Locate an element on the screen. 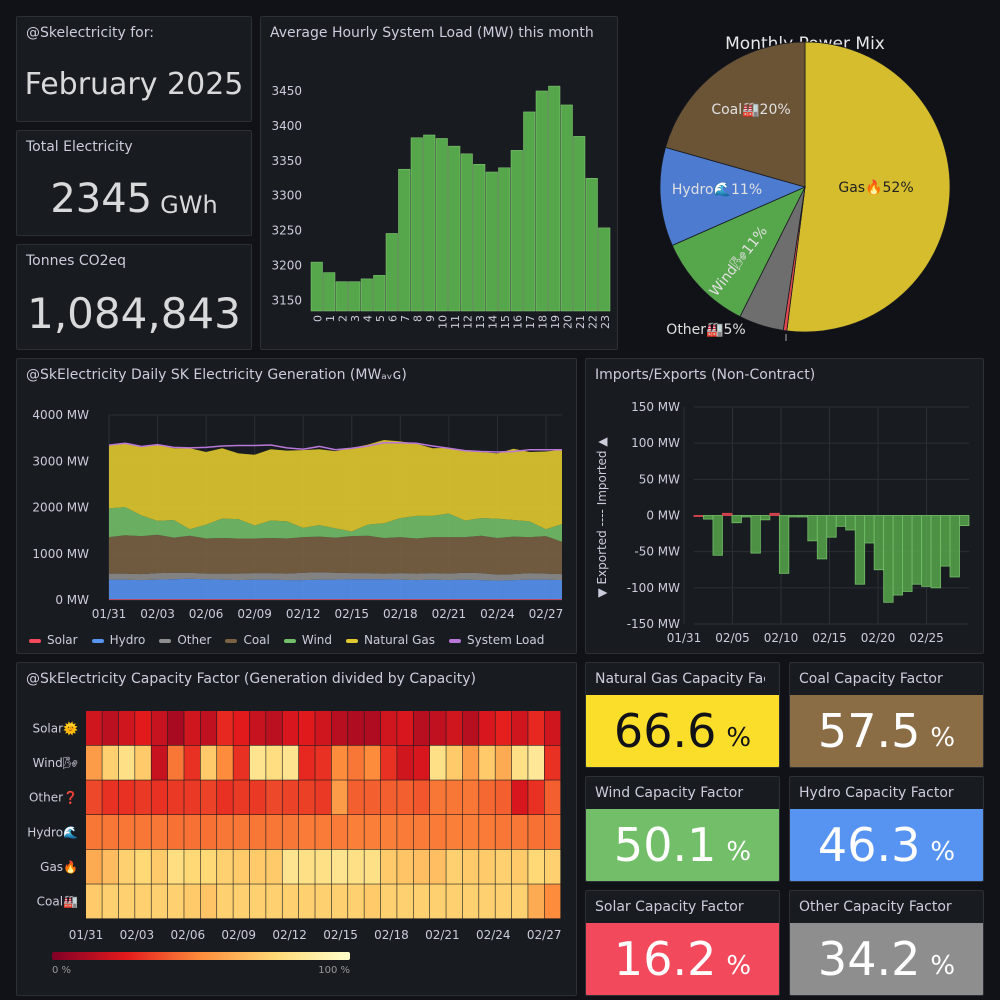 This screenshot has height=1000, width=1000. x-tick-label: 12 is located at coordinates (467, 322).